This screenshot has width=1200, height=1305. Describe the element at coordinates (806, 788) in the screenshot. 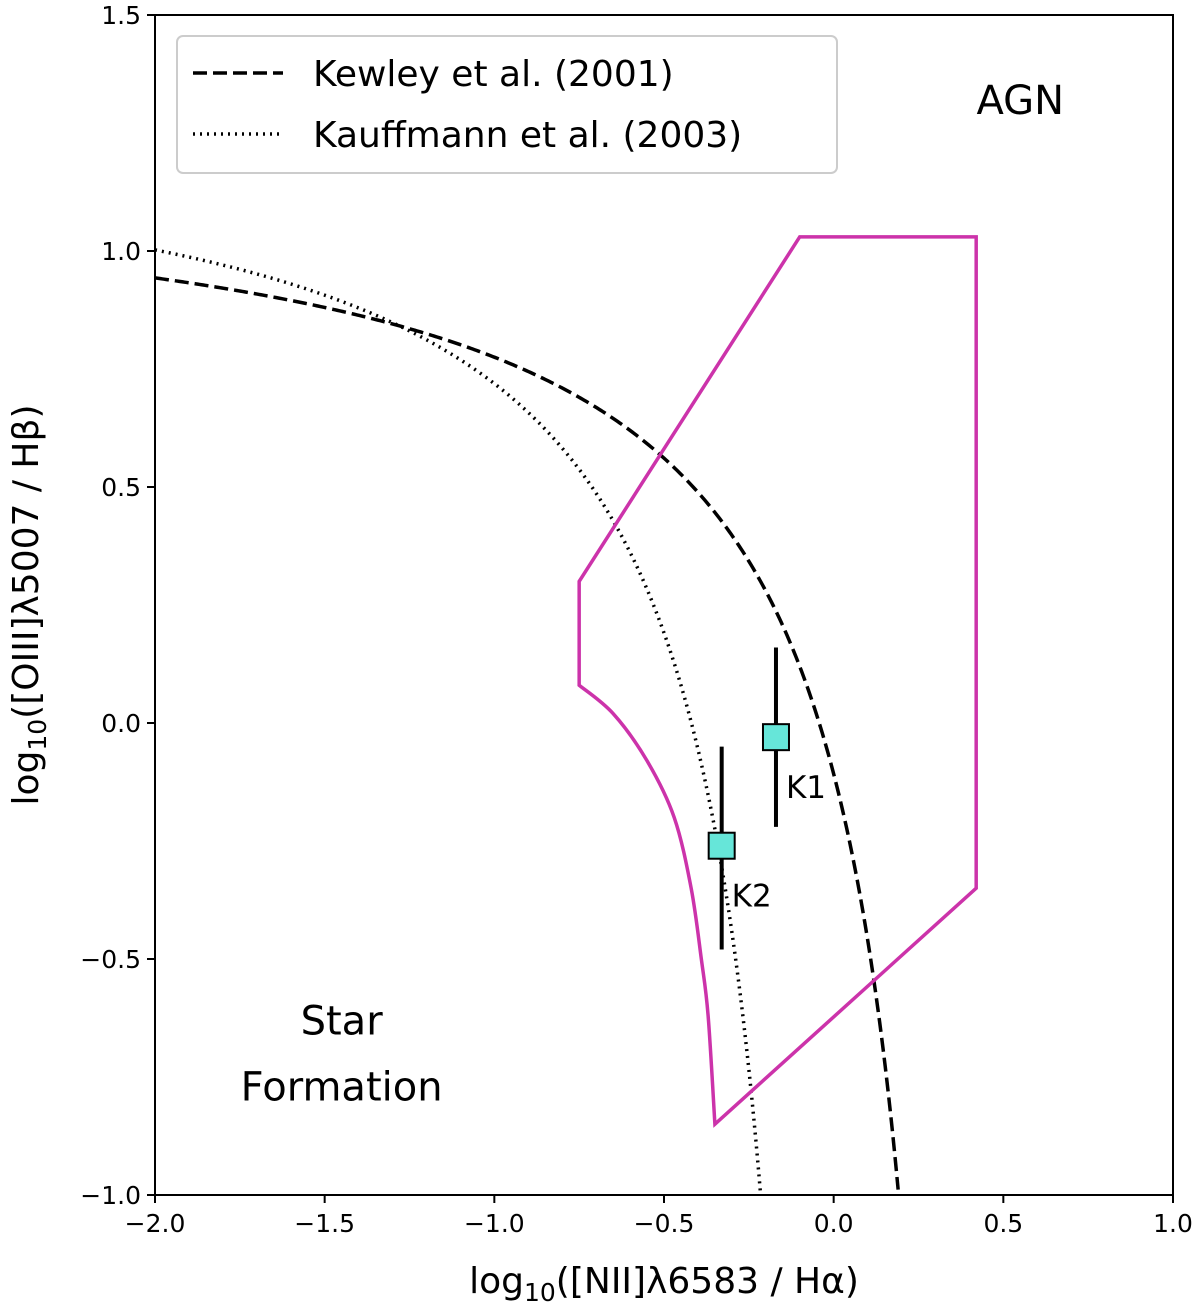

I see `point-label-k1: K1` at that location.